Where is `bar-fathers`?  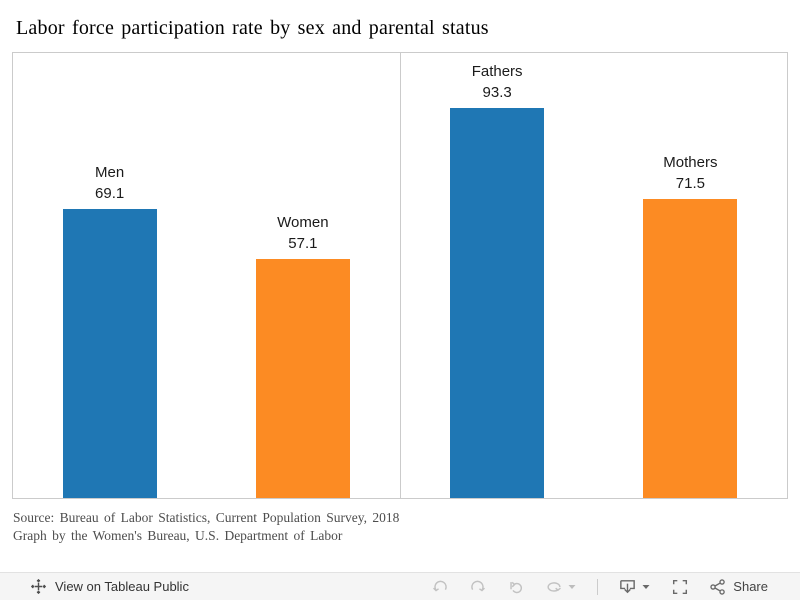
bar-fathers is located at coordinates (497, 303).